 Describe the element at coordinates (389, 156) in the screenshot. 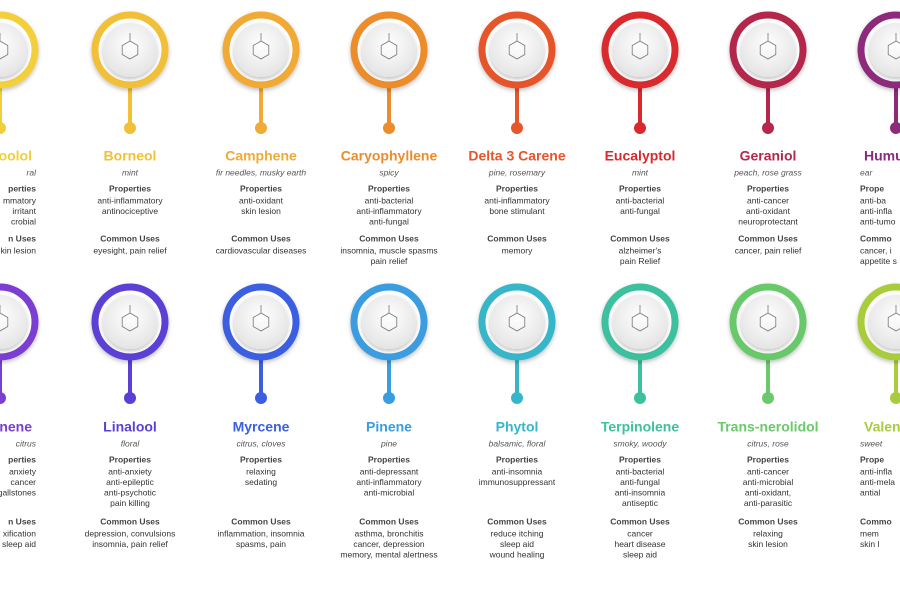

I see `terpene-name: Caryophyllene` at that location.